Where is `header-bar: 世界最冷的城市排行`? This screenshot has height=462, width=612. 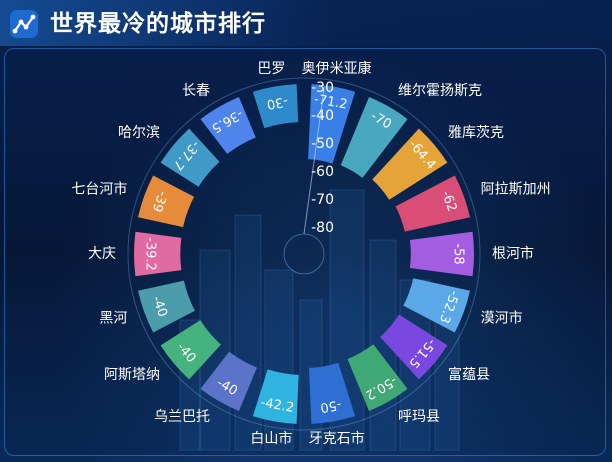 header-bar: 世界最冷的城市排行 is located at coordinates (306, 23).